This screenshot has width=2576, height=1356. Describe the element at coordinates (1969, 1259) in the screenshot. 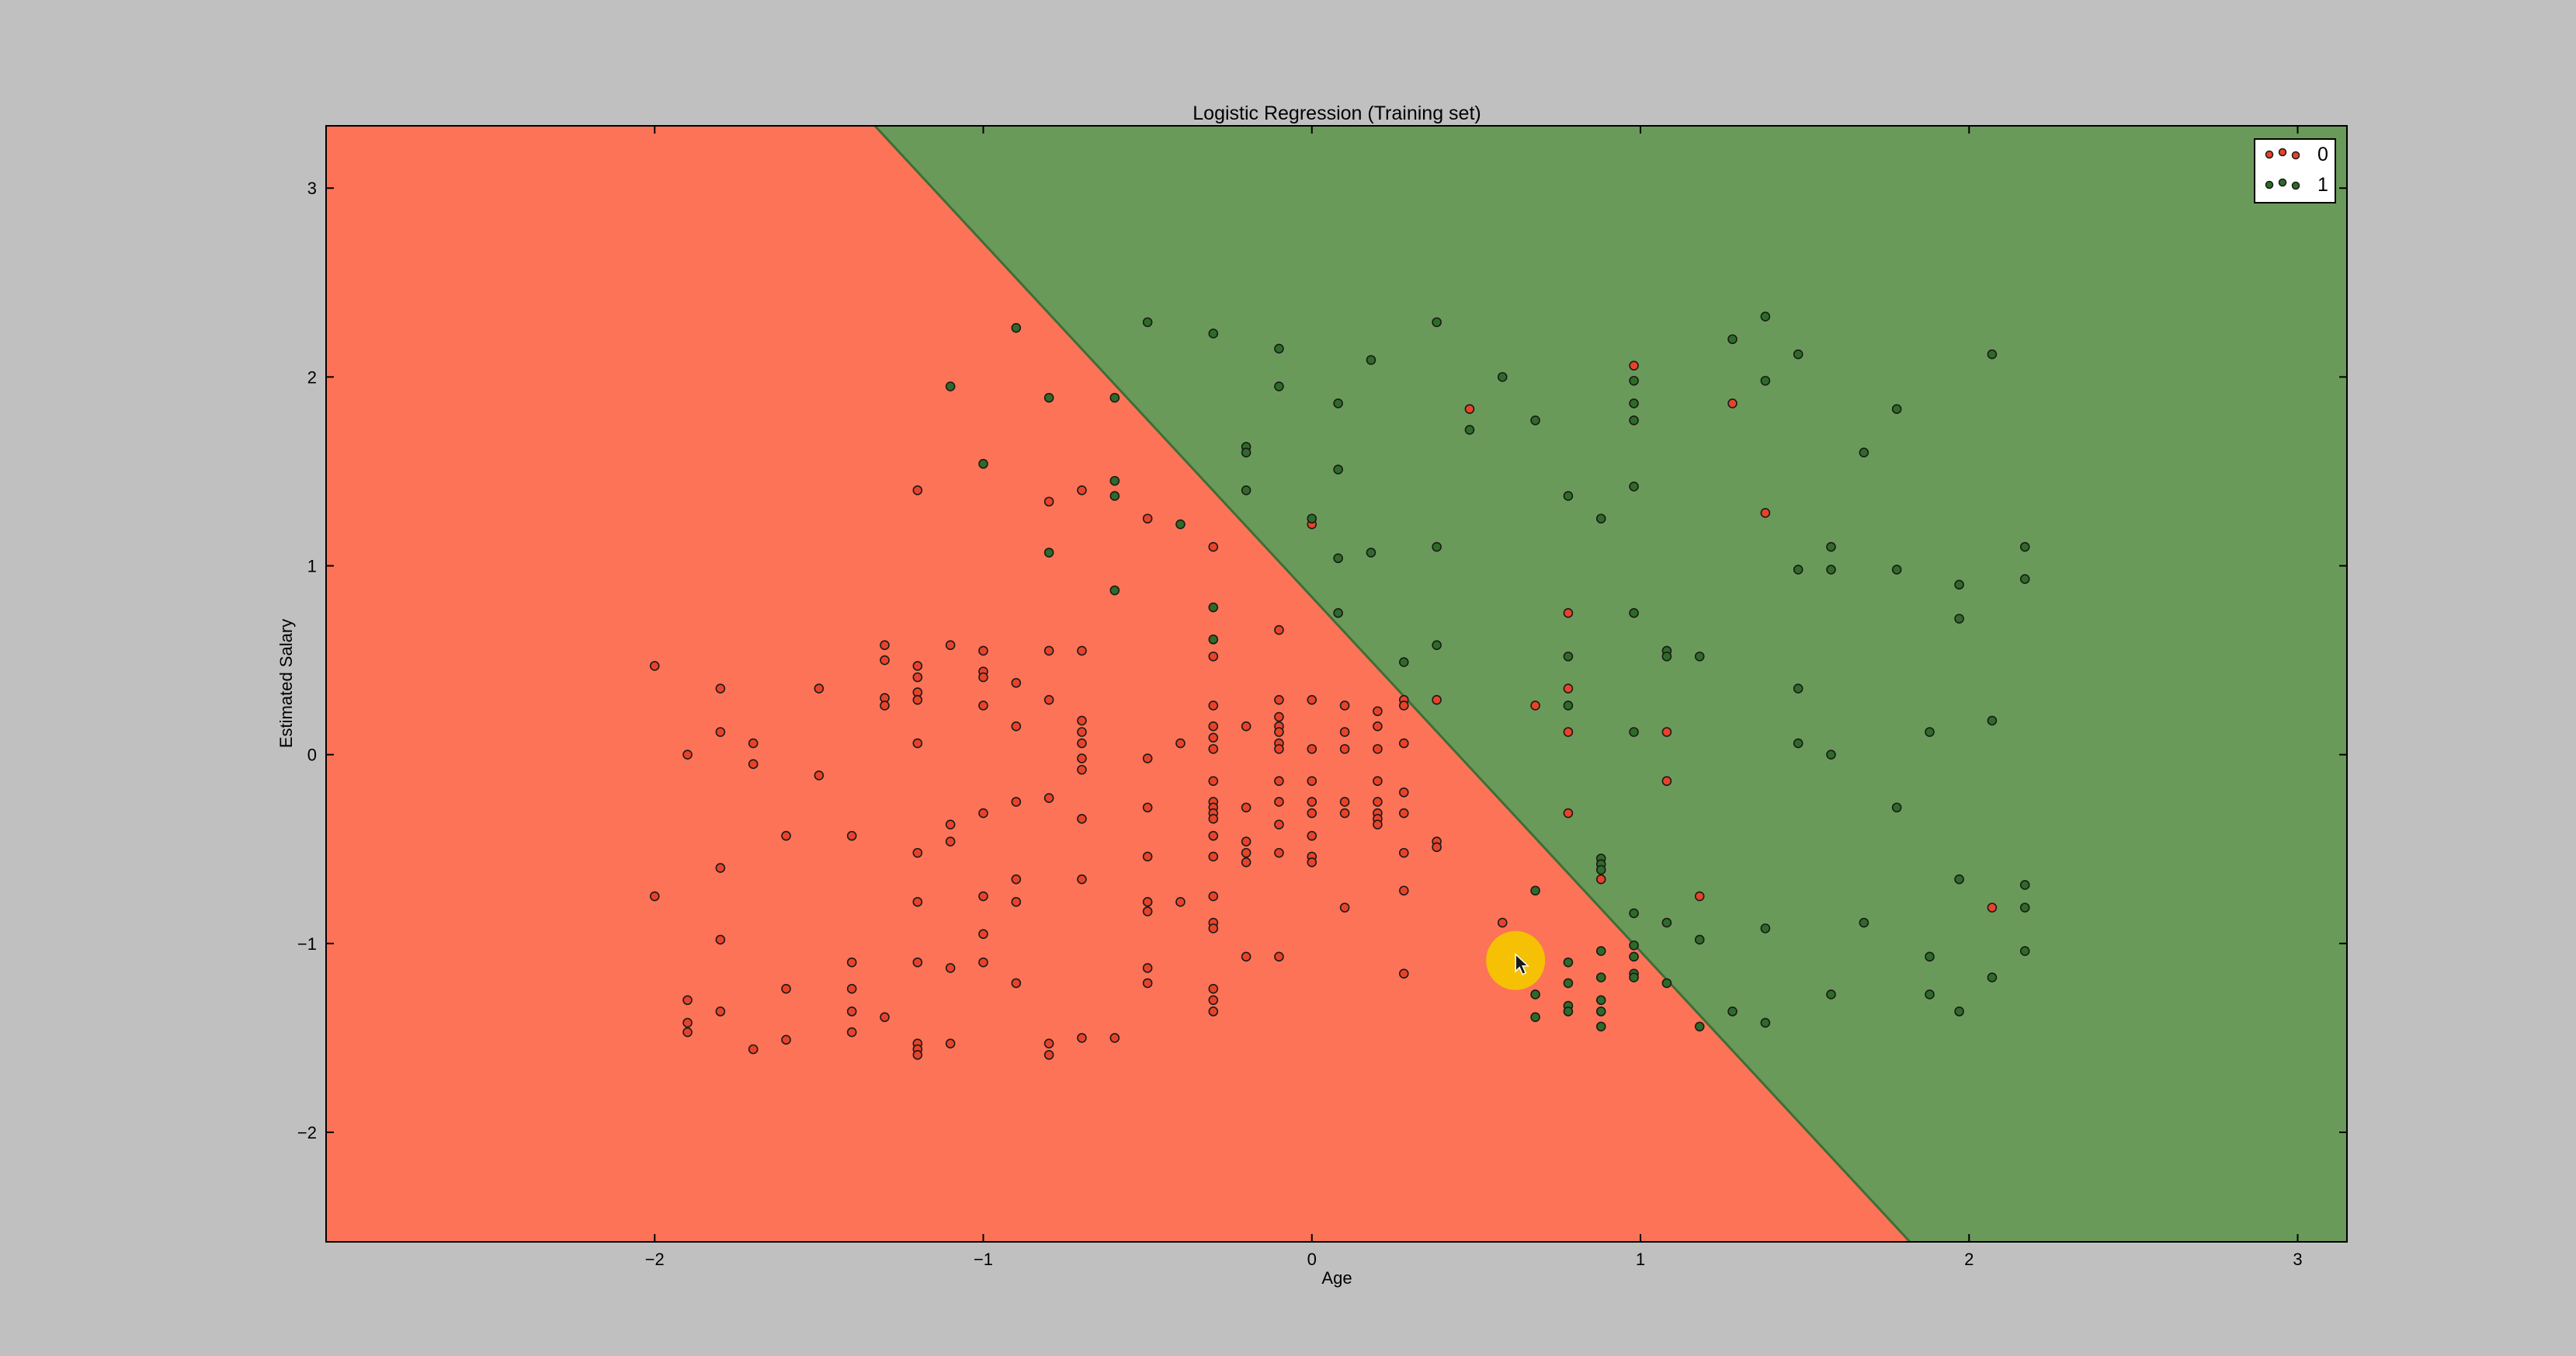

I see `x-tick-label: 2` at that location.